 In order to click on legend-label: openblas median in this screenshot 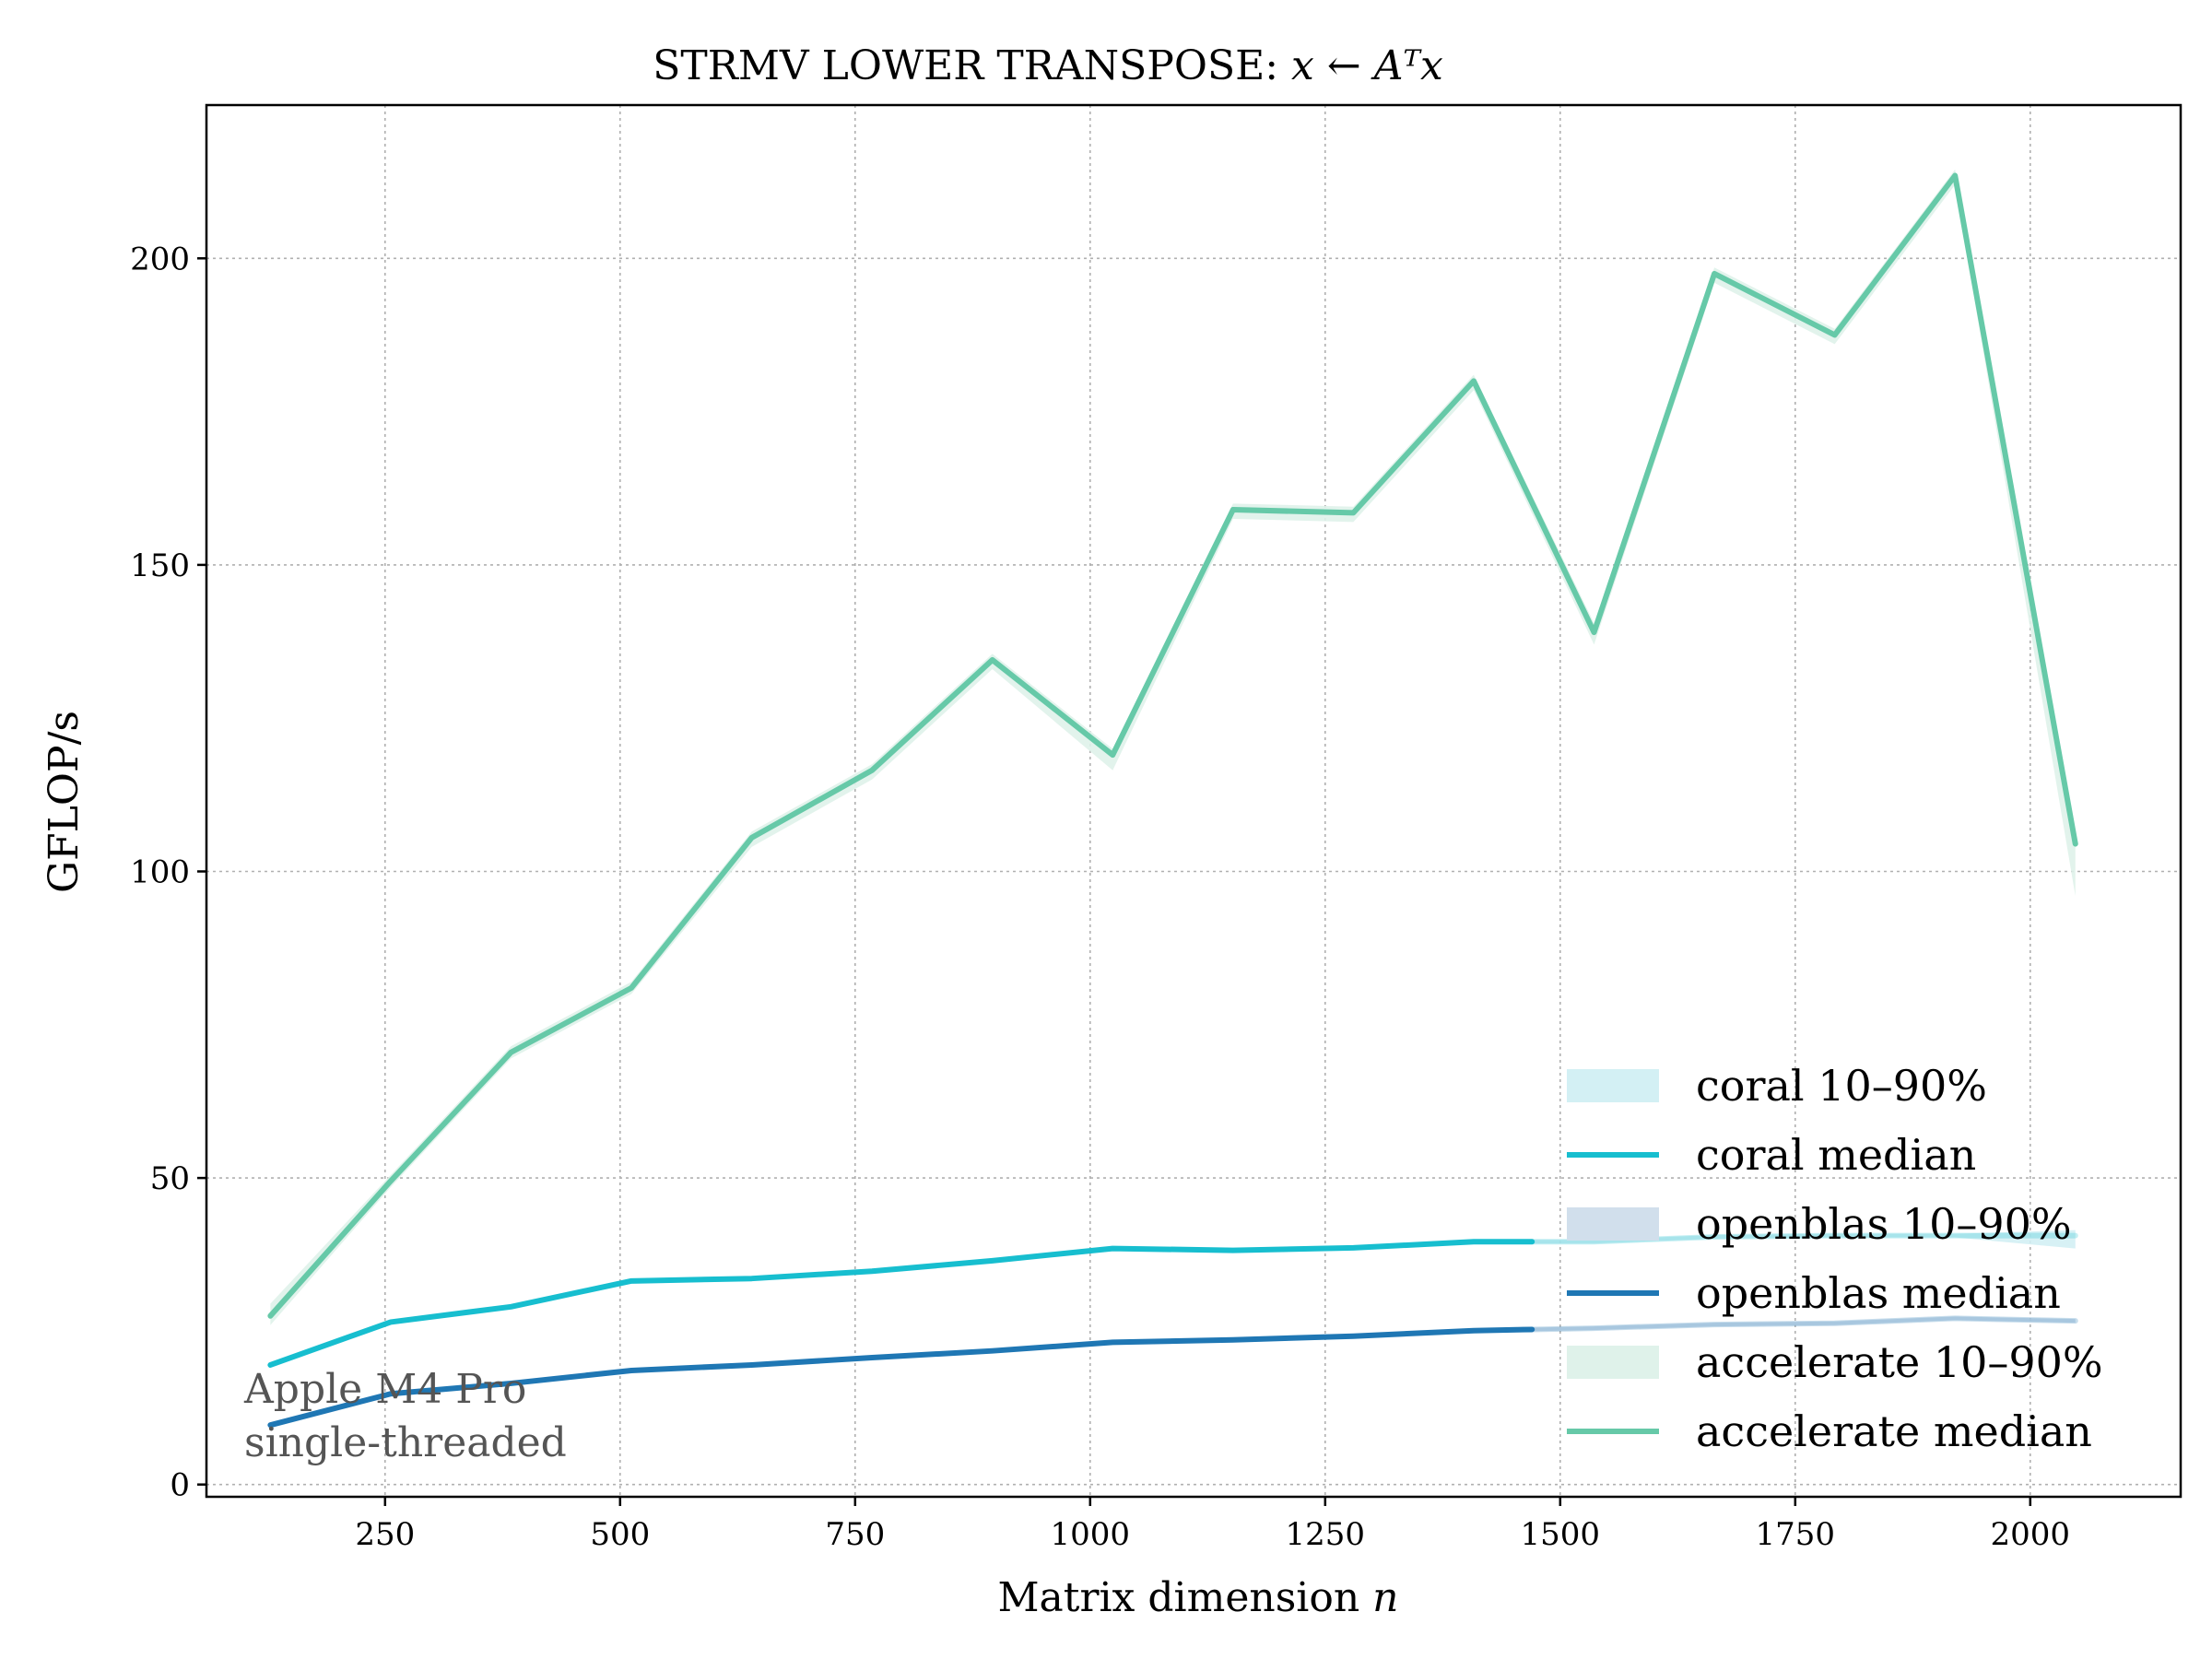, I will do `click(1878, 1293)`.